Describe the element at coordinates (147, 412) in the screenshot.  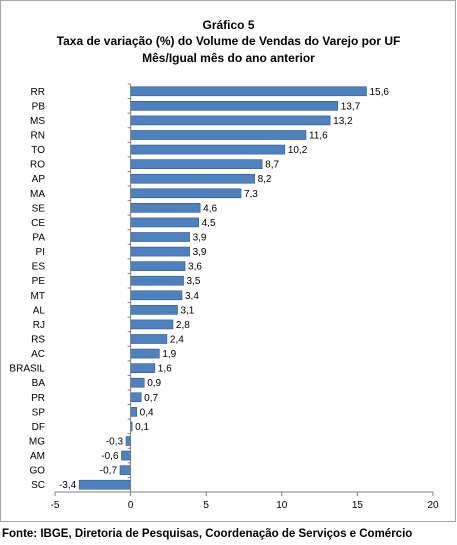
I see `value-label: 0,4` at that location.